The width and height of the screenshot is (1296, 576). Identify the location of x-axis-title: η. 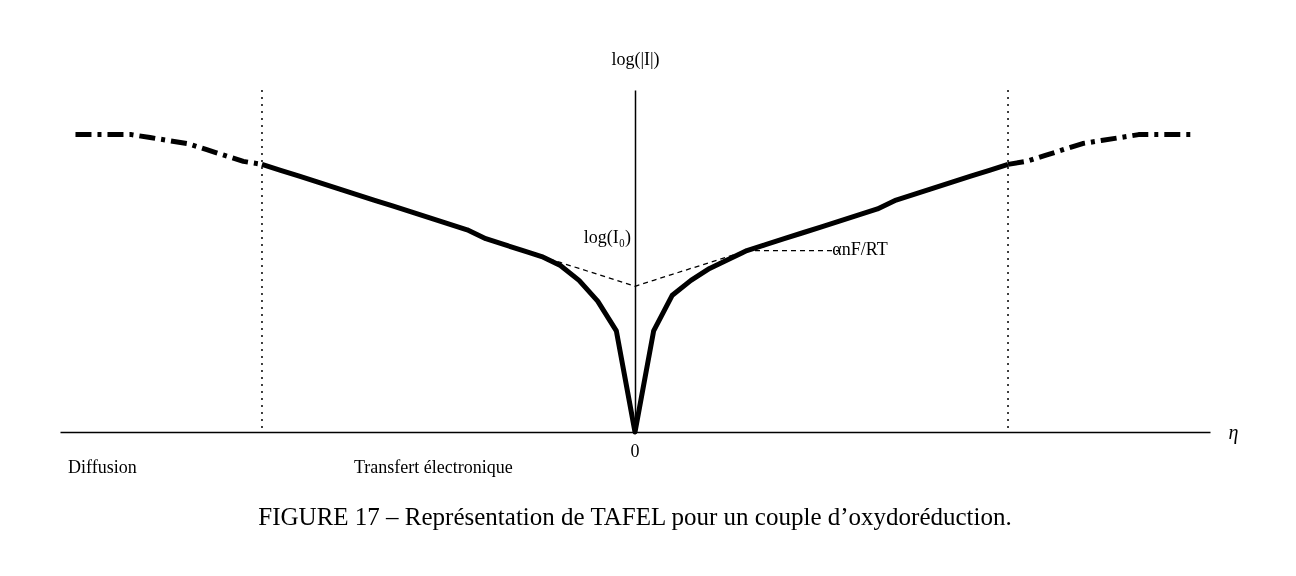
(1233, 432).